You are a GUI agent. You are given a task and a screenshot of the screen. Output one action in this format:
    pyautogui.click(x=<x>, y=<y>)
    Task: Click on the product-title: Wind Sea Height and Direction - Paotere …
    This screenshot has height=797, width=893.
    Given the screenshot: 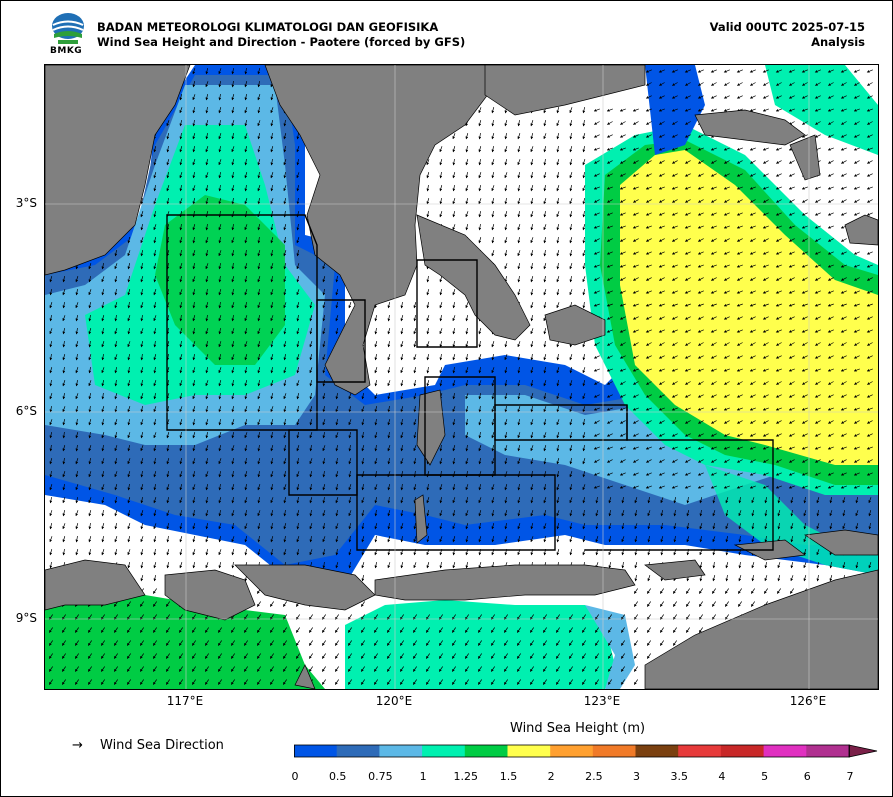 What is the action you would take?
    pyautogui.click(x=281, y=42)
    